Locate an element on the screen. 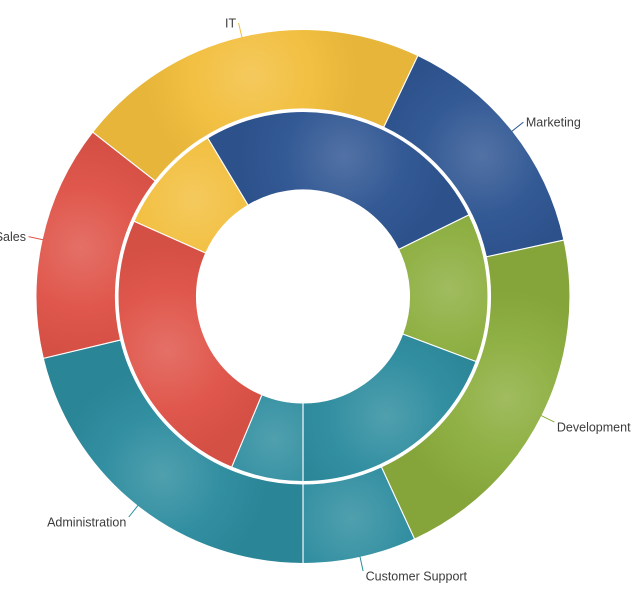  slice-label-administration: Administration is located at coordinates (86, 523).